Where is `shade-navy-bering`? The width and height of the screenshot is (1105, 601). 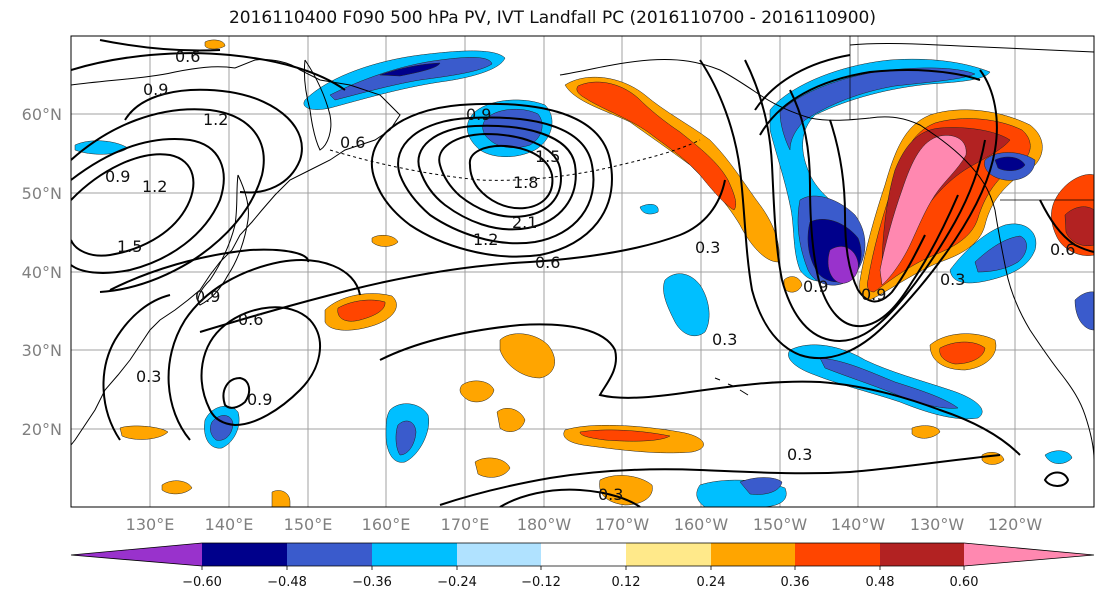
shade-navy-bering is located at coordinates (410, 69).